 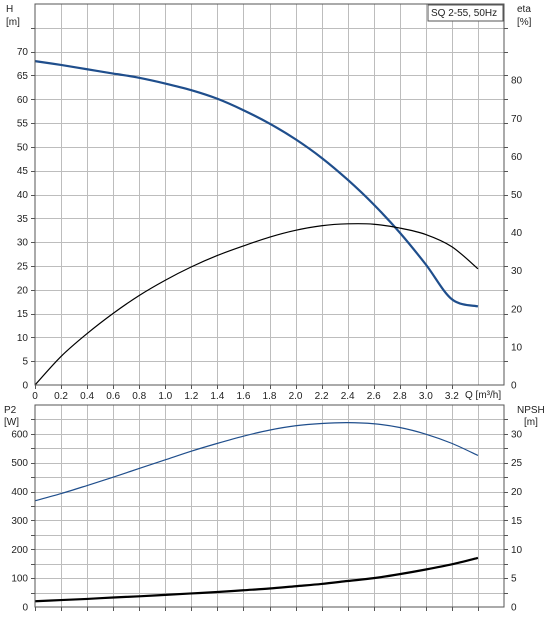 I want to click on x-tick-label: 1.4, so click(x=217, y=396).